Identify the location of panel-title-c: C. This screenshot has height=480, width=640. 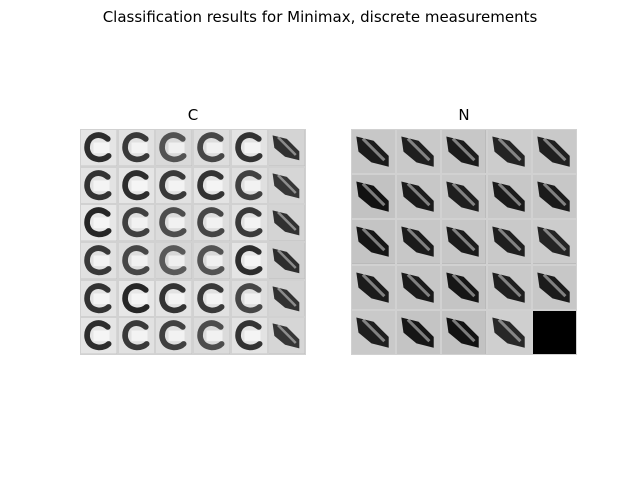
(193, 115).